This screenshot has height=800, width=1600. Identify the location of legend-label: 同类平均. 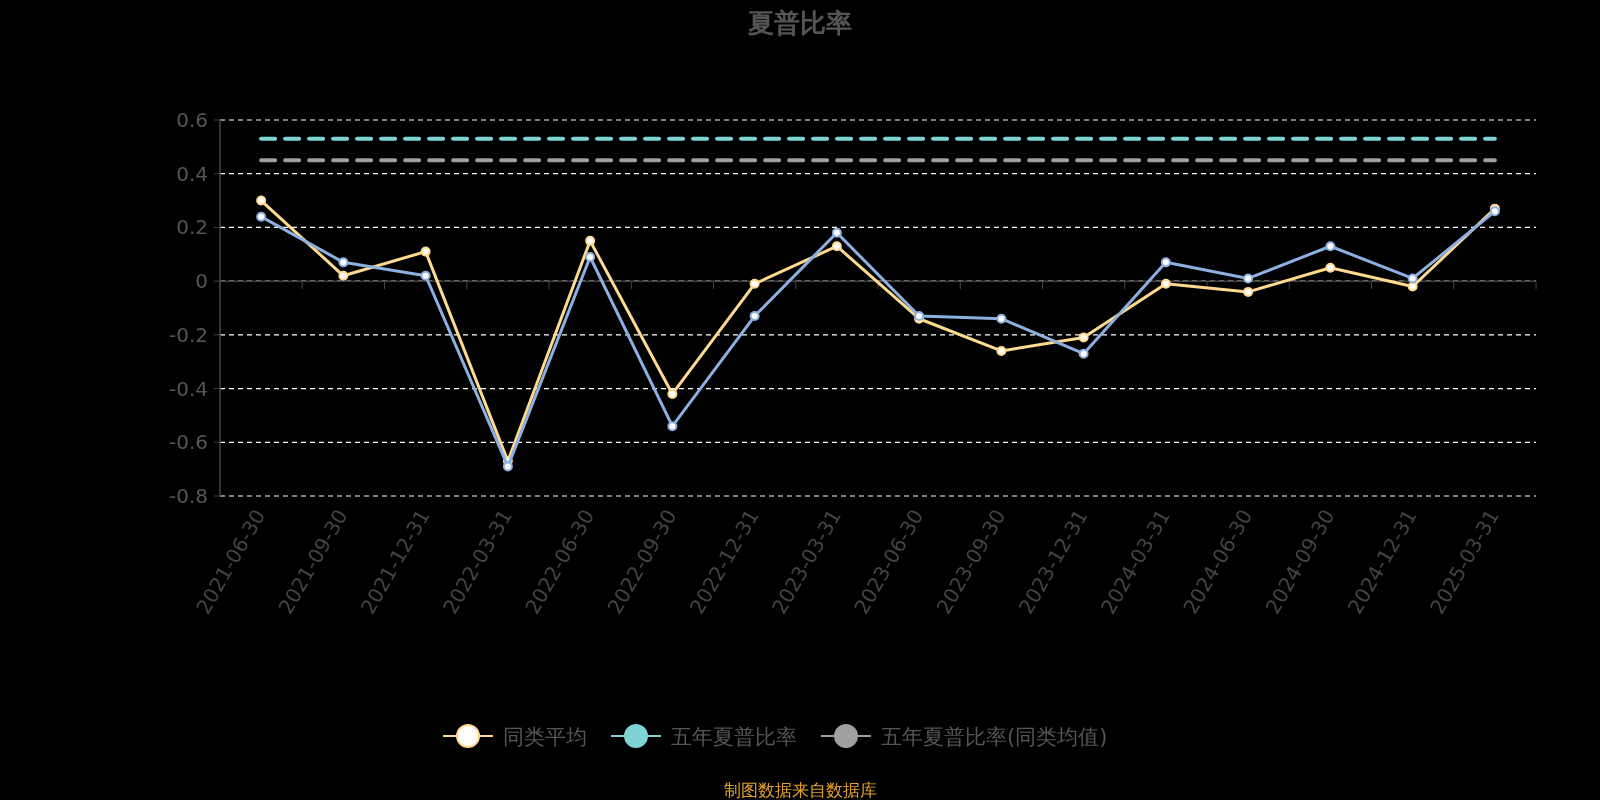
(545, 737).